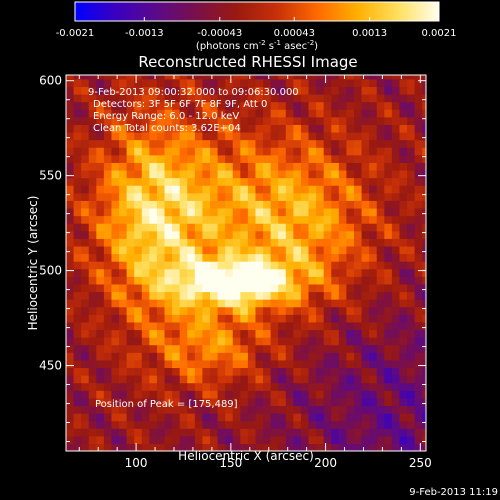 The width and height of the screenshot is (500, 500). Describe the element at coordinates (230, 463) in the screenshot. I see `x-tick-label: 150` at that location.